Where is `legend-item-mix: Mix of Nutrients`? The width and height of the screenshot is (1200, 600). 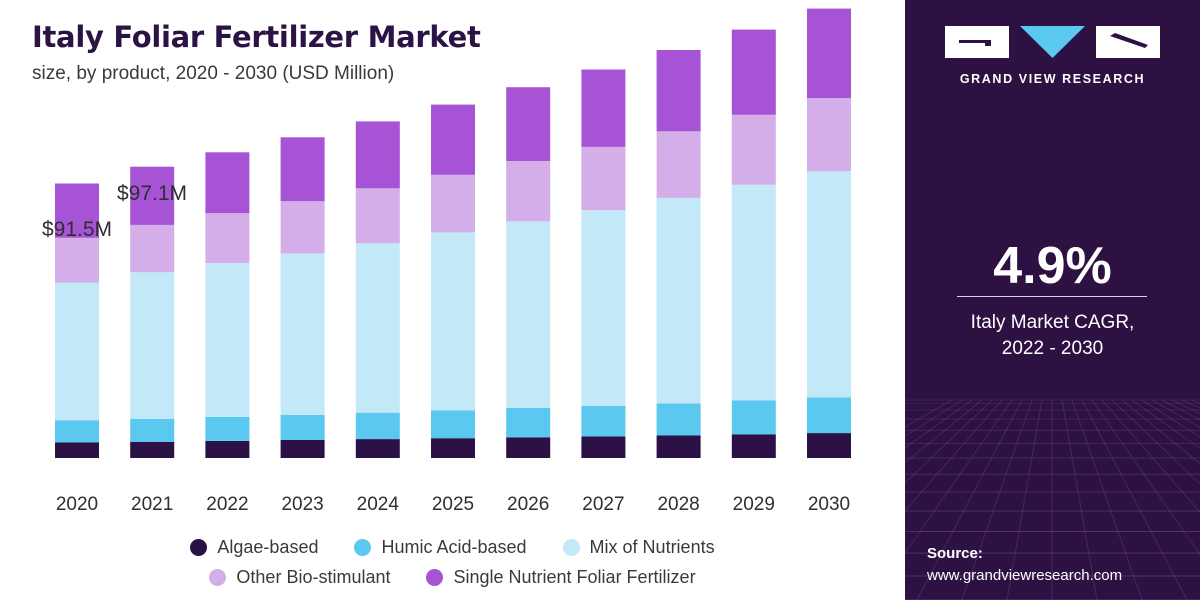 legend-item-mix: Mix of Nutrients is located at coordinates (638, 547).